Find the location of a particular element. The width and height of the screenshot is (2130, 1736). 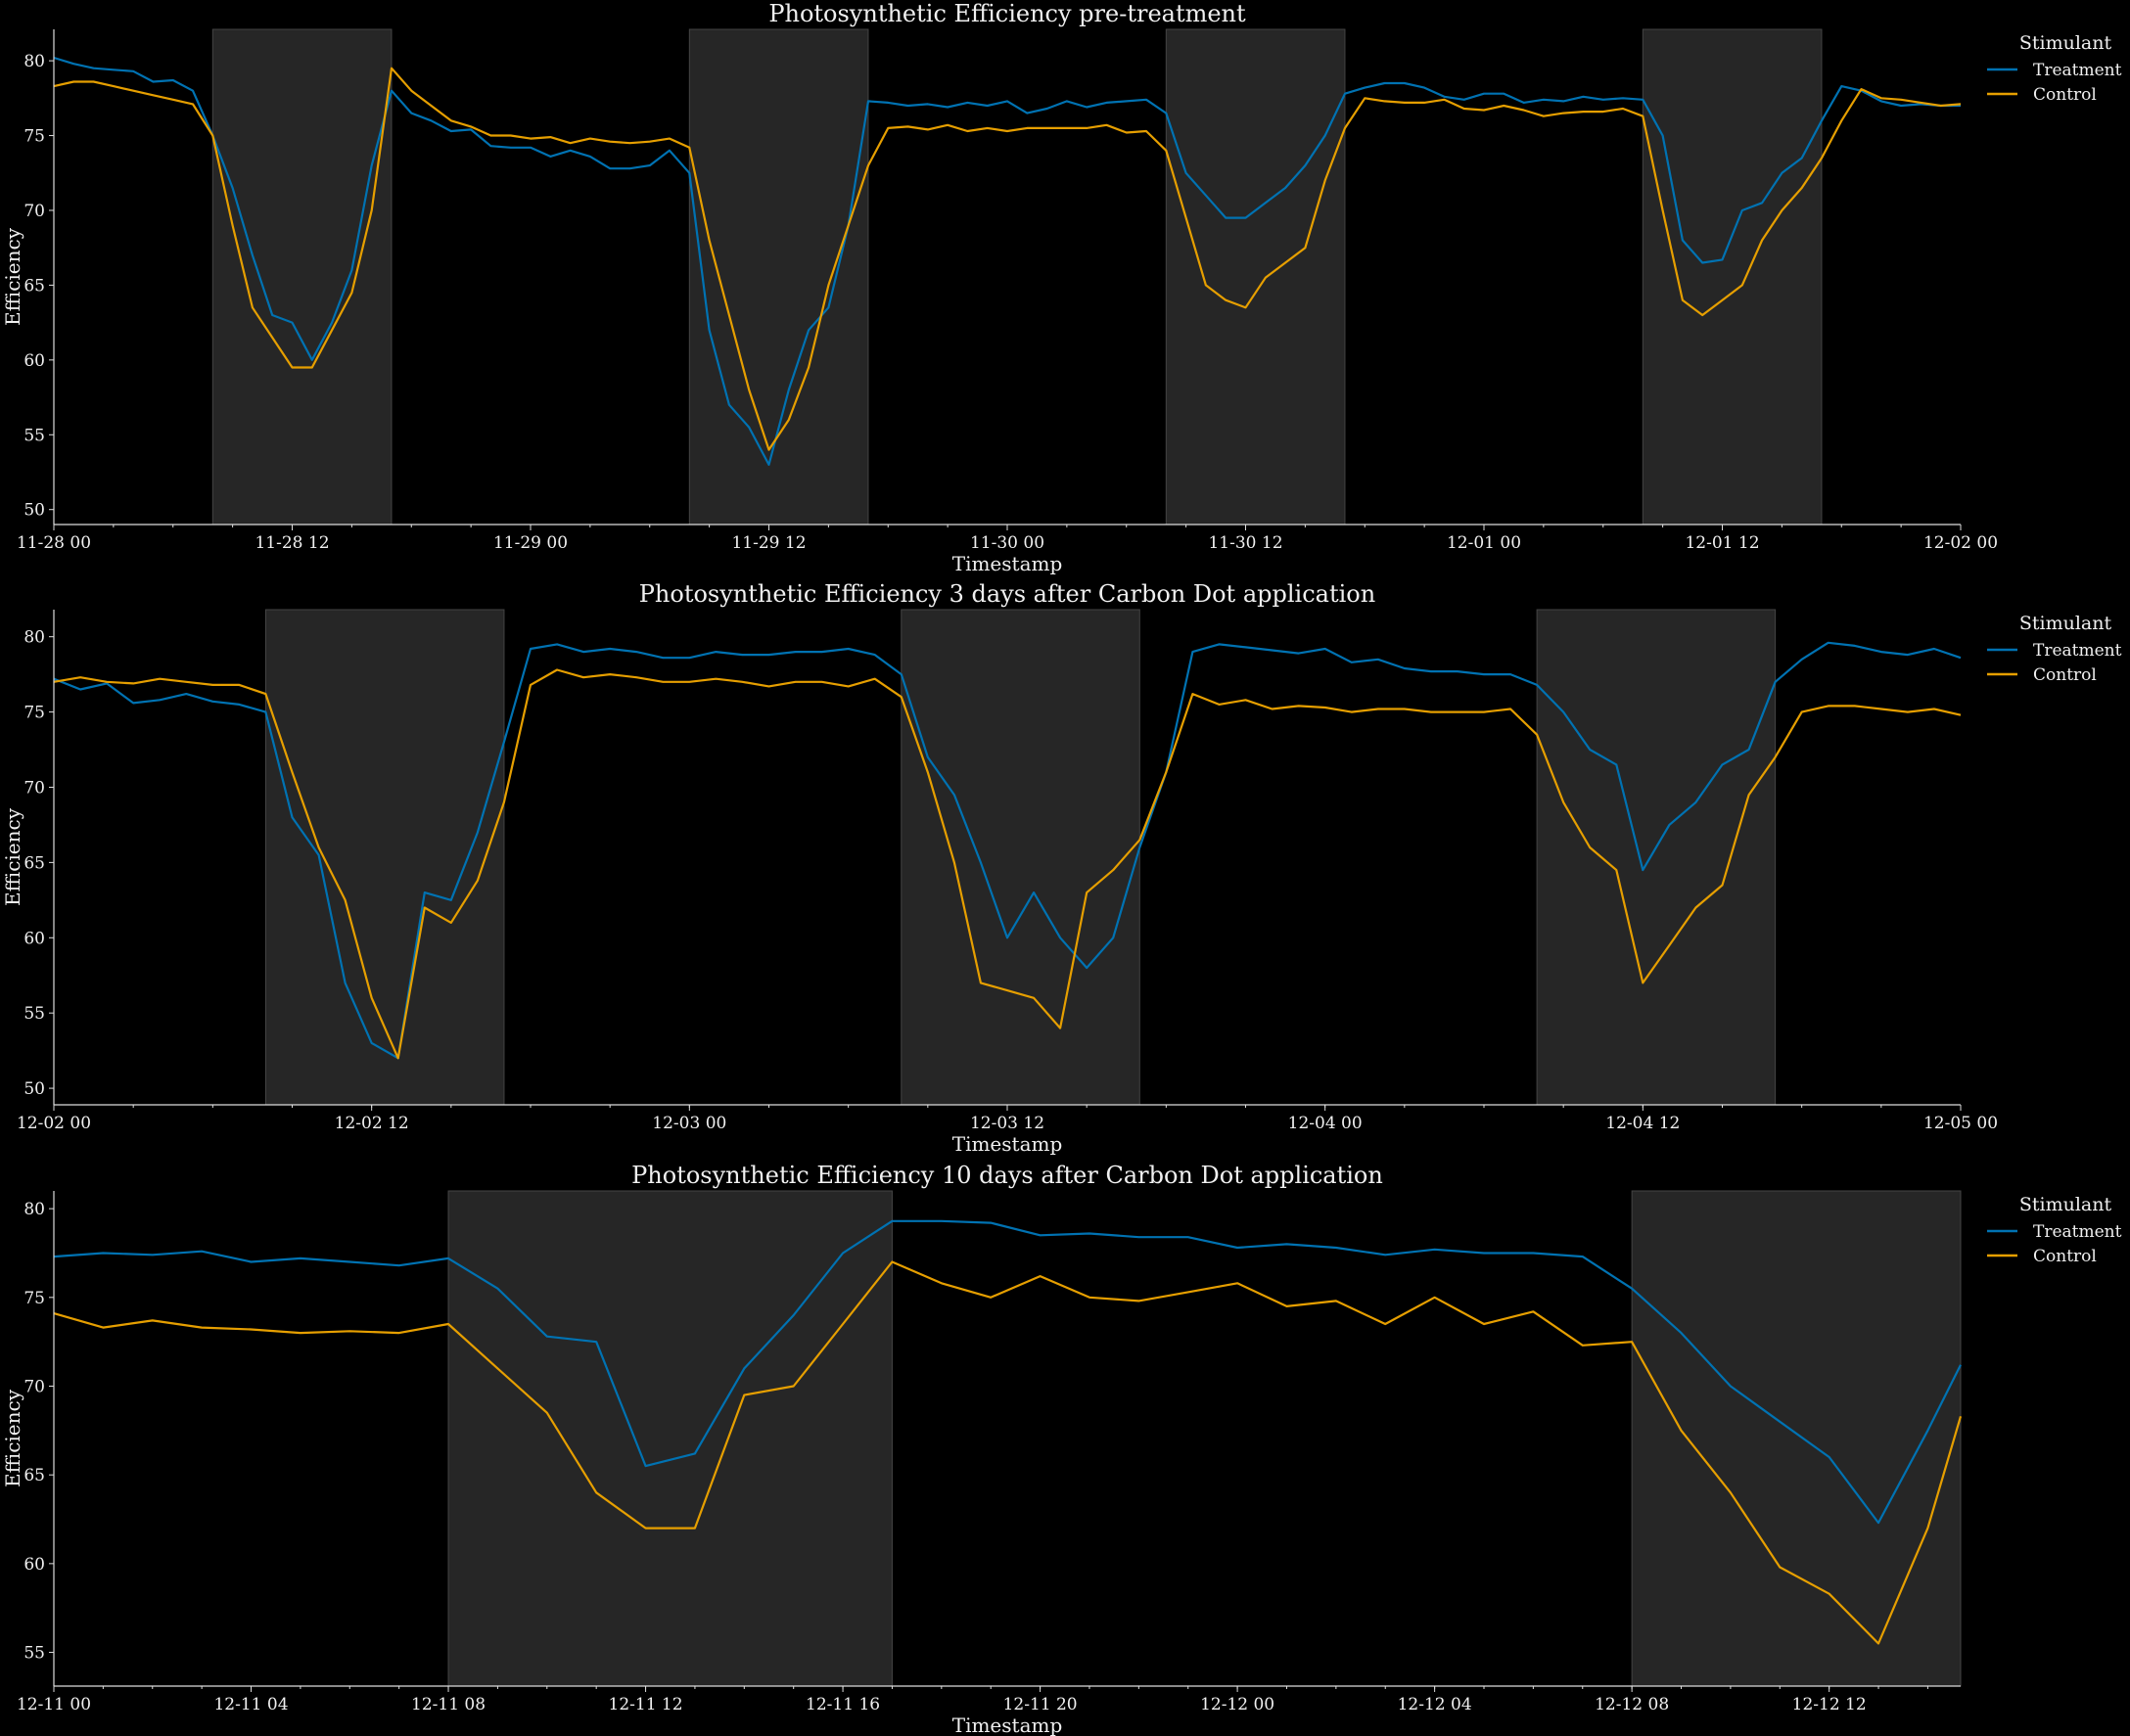

x-tick-label: 12-11 04 is located at coordinates (251, 1704).